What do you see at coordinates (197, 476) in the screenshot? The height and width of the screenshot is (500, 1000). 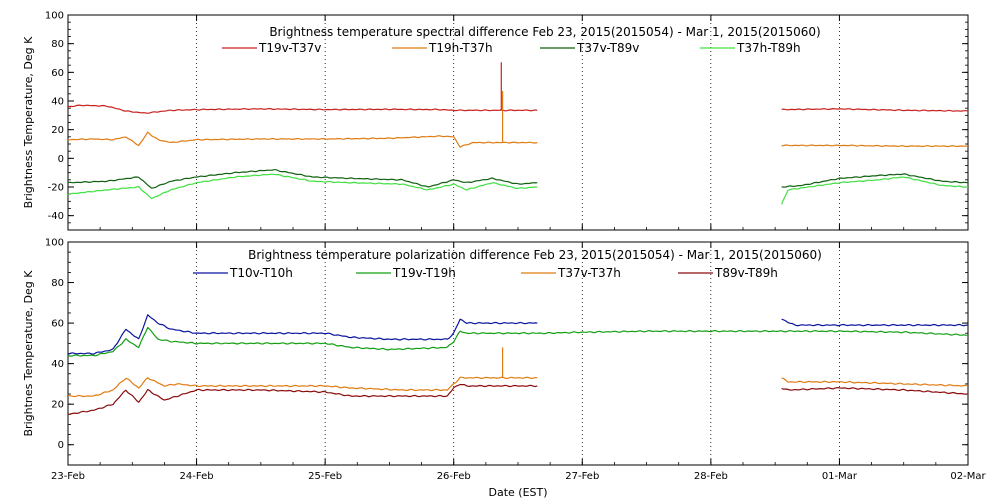 I see `x-tick-label: 24-Feb` at bounding box center [197, 476].